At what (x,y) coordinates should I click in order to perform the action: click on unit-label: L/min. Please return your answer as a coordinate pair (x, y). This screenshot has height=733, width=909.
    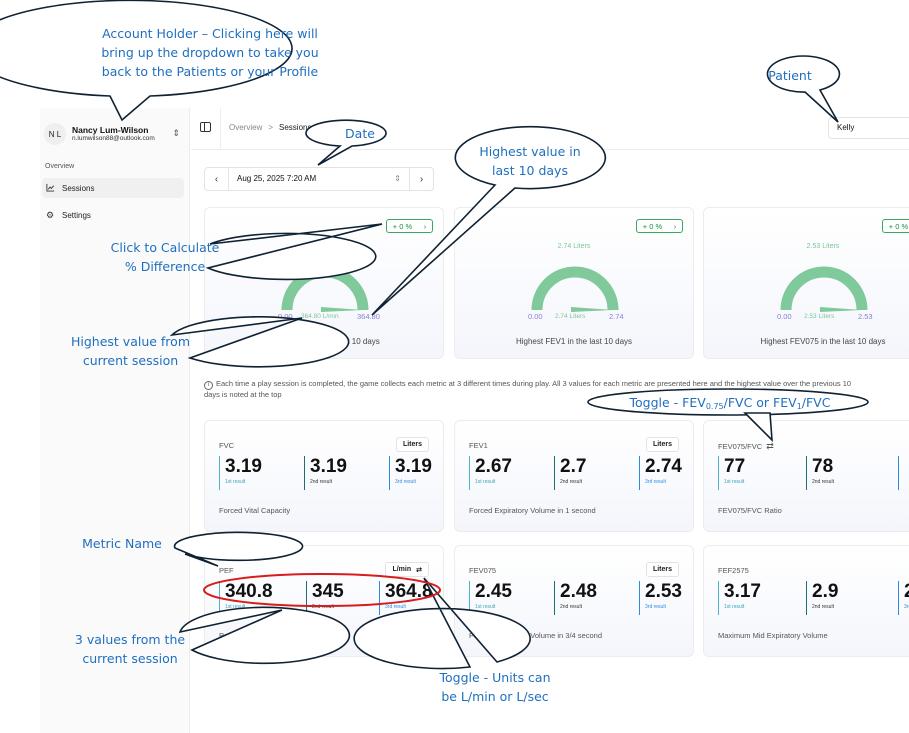
    Looking at the image, I should click on (402, 569).